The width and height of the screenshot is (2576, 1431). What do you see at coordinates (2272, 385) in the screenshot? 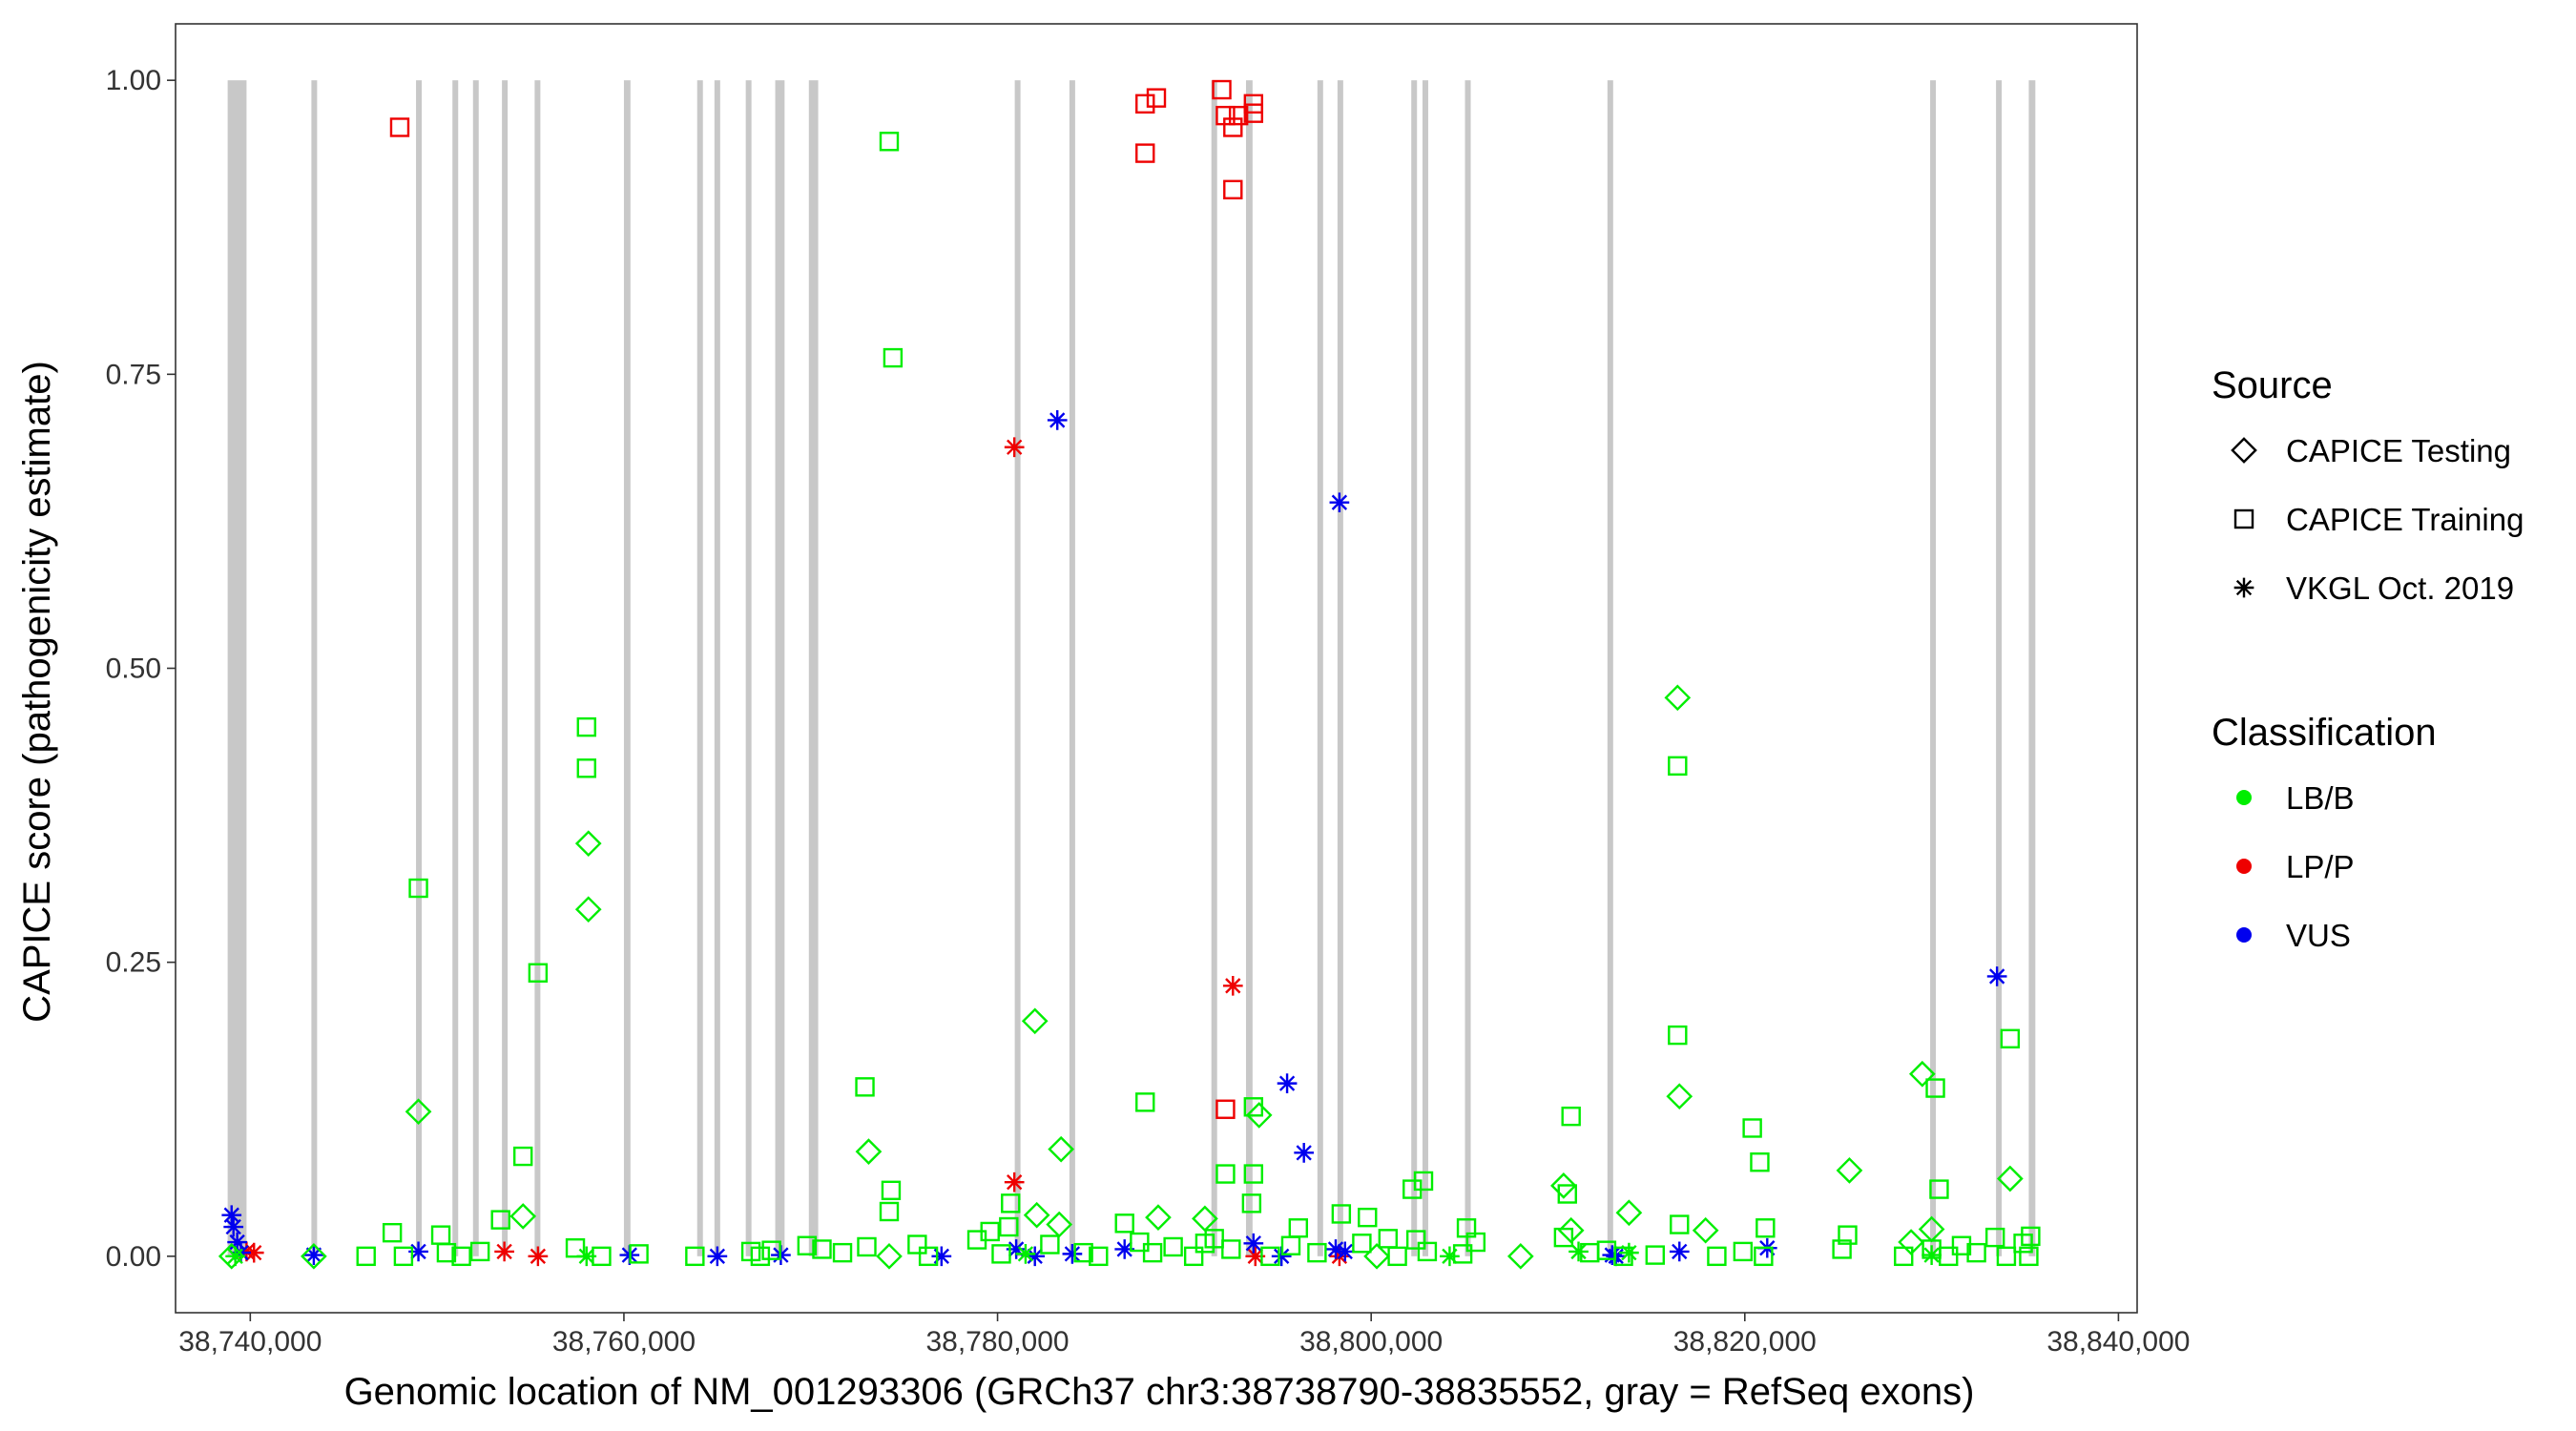
I see `legend-source-title: Source` at bounding box center [2272, 385].